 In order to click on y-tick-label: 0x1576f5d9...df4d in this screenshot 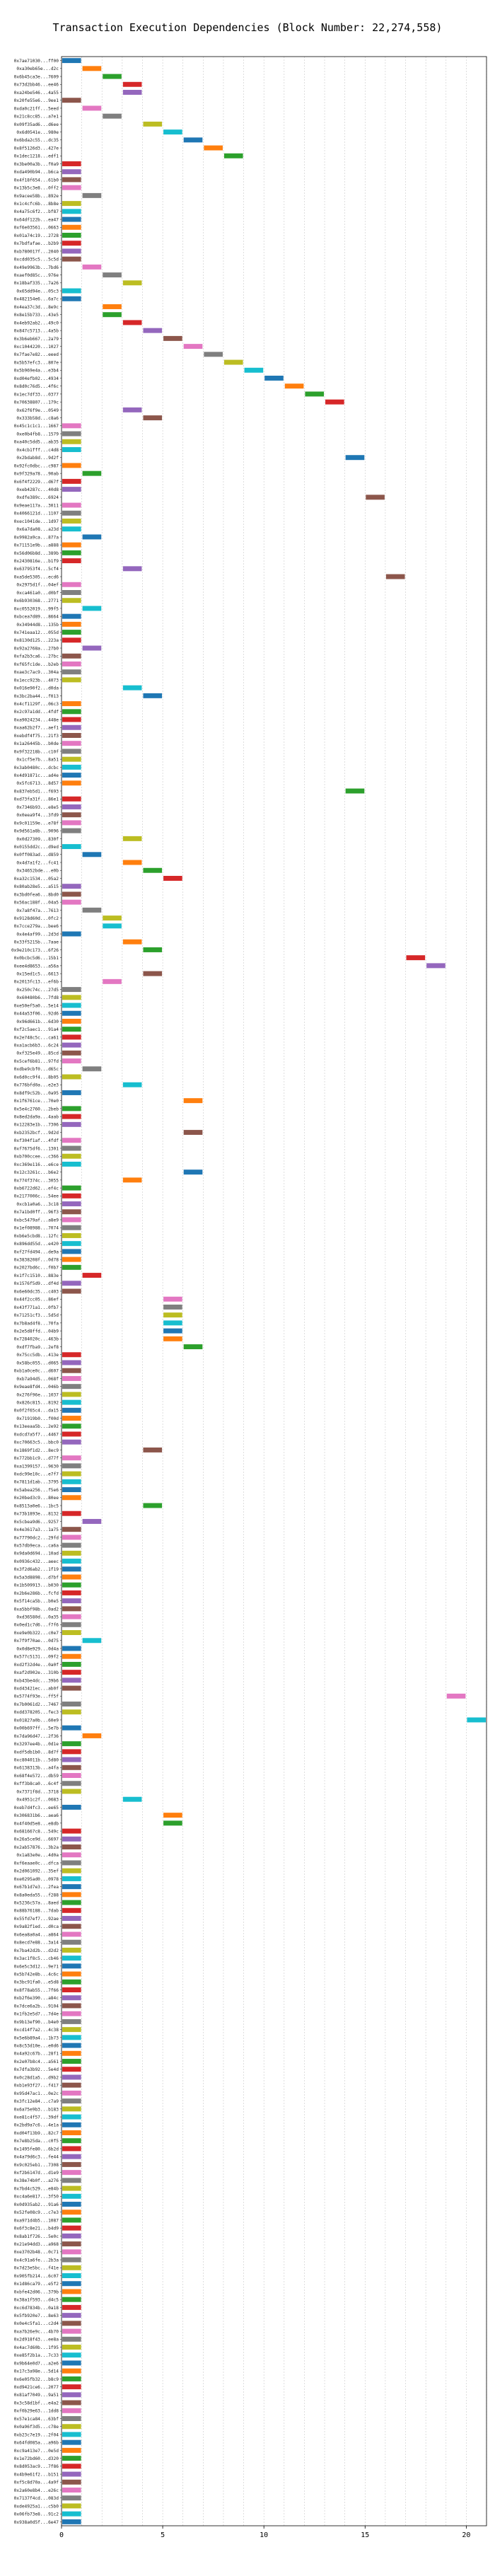, I will do `click(37, 1283)`.